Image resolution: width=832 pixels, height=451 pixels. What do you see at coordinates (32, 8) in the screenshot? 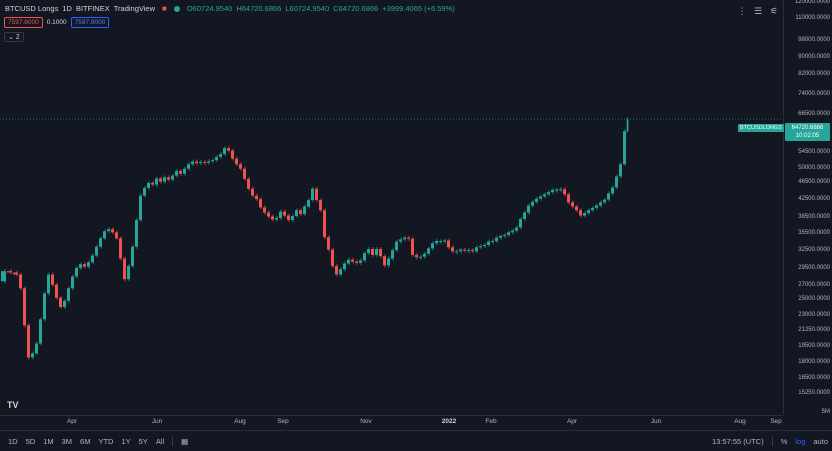
I see `legend-symbol: BTCUSD Longs` at bounding box center [32, 8].